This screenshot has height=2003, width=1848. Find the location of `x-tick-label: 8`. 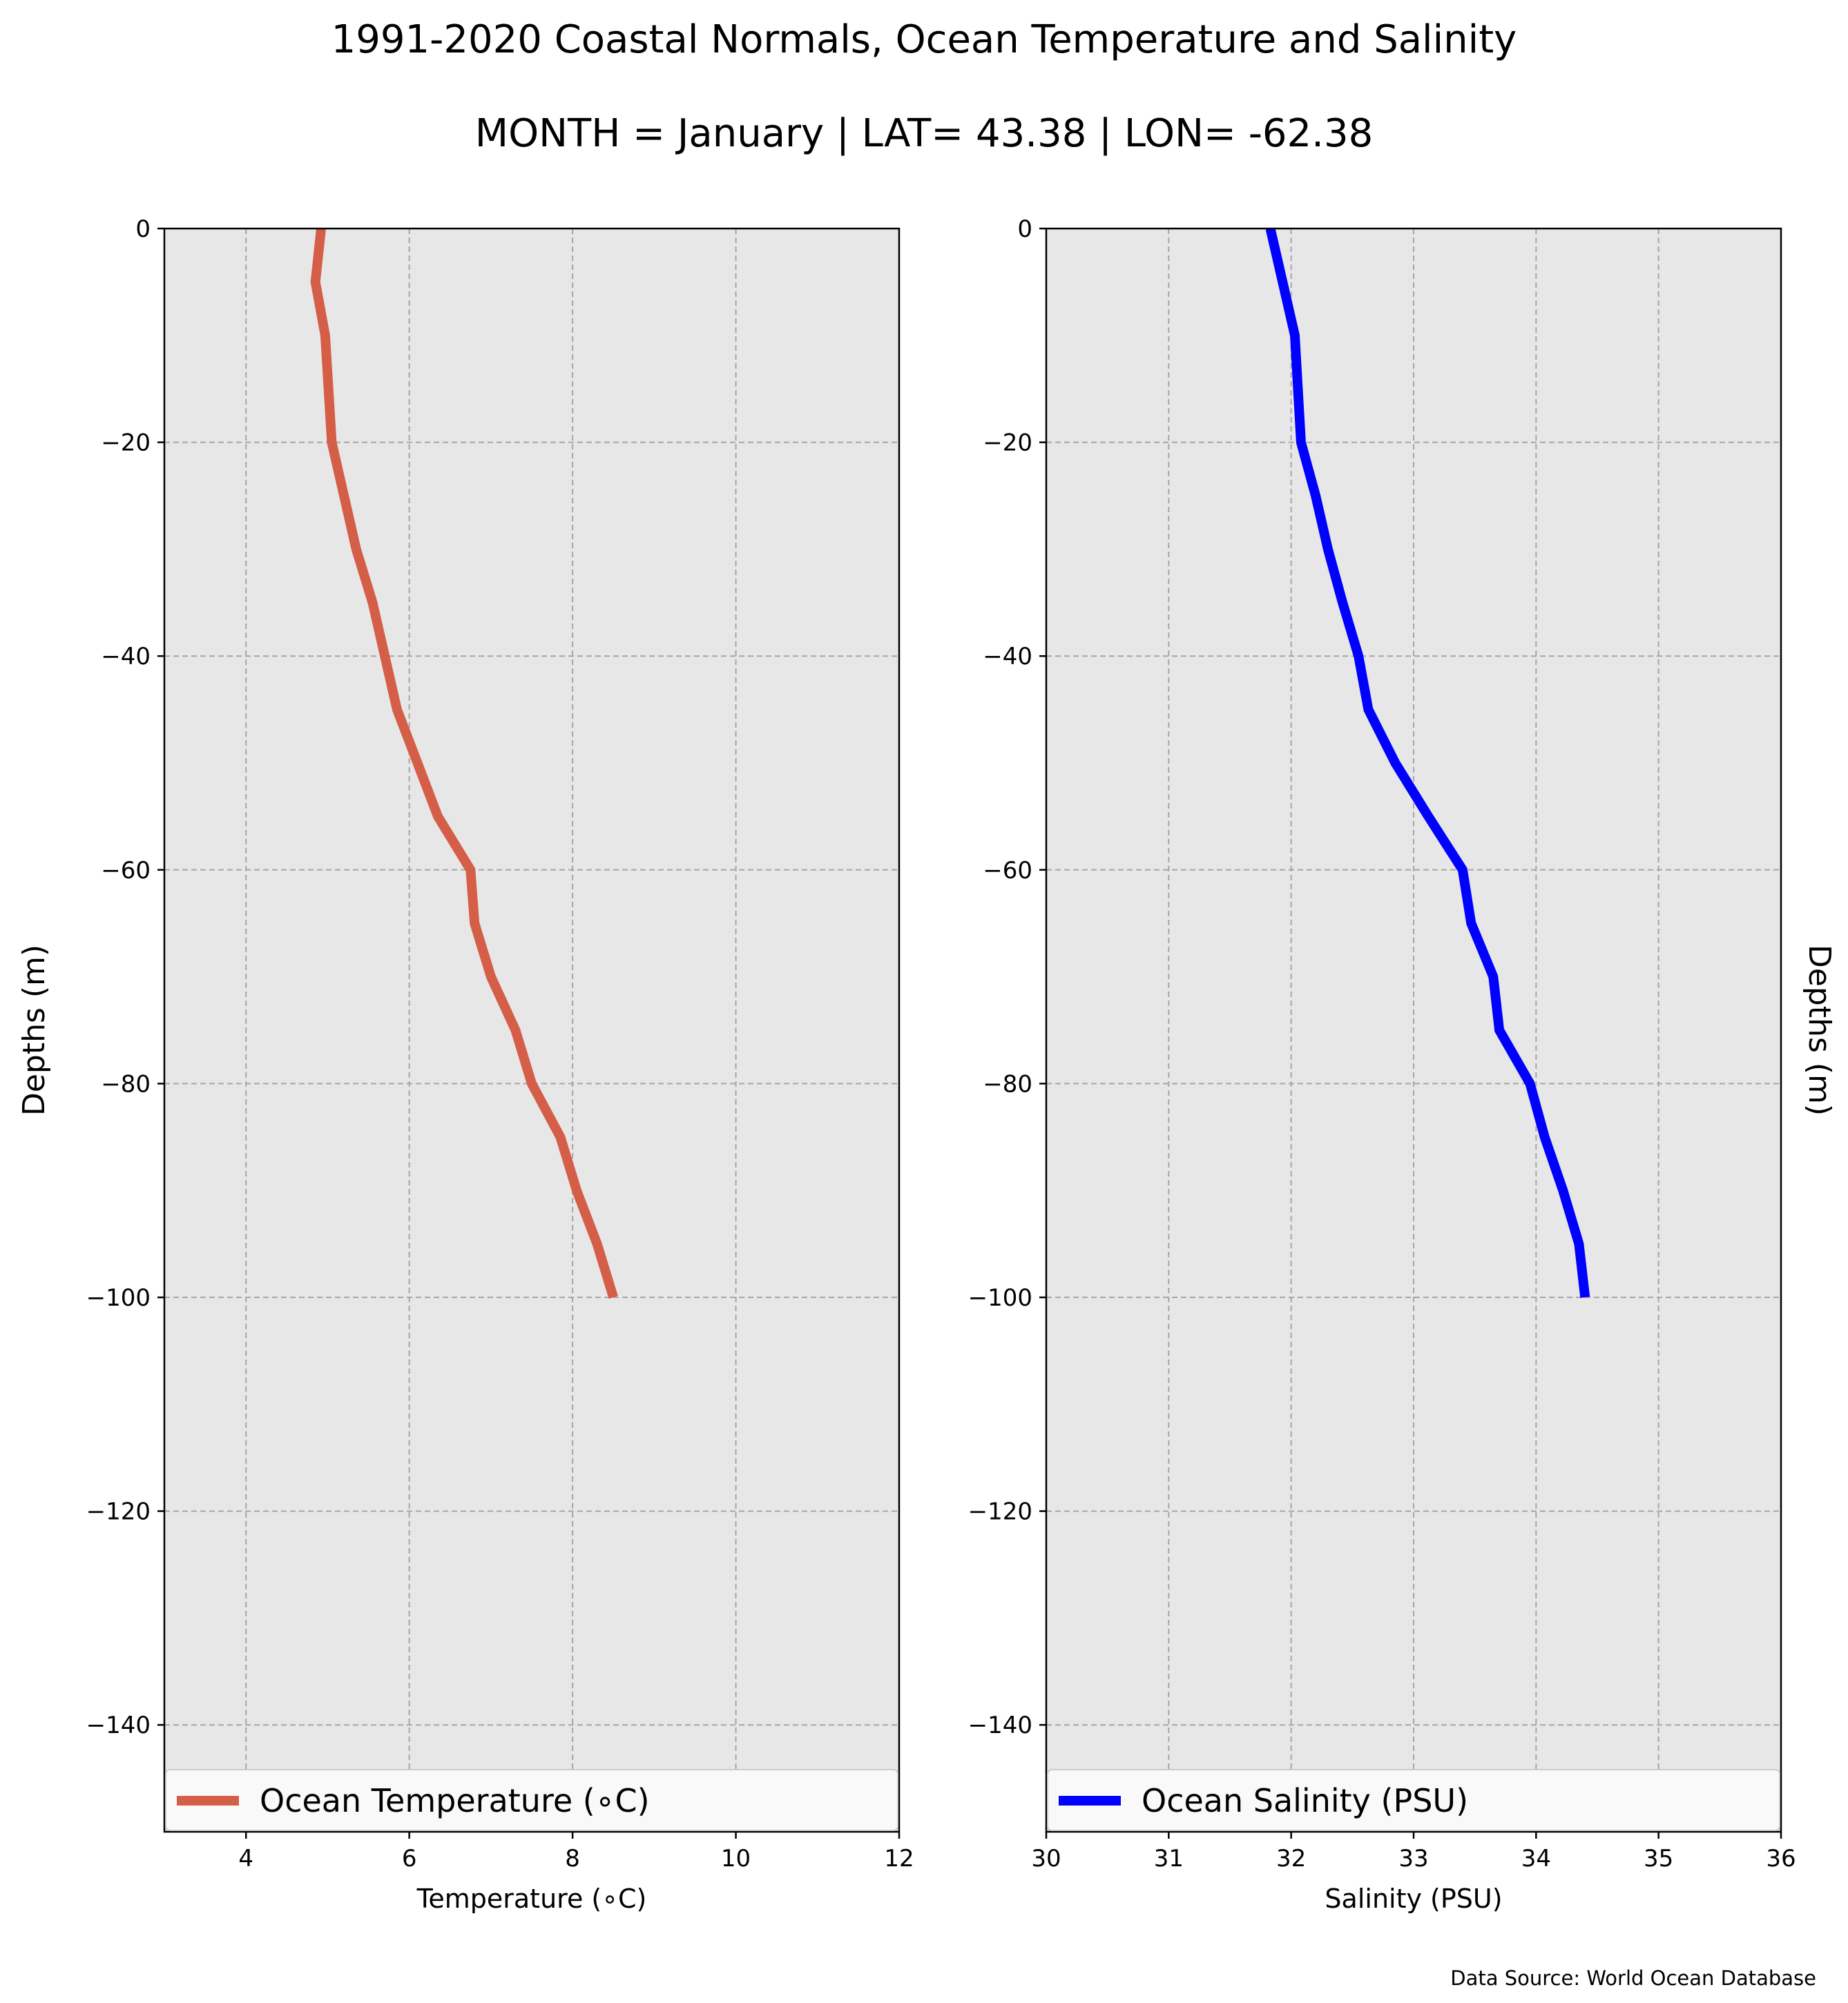

x-tick-label: 8 is located at coordinates (572, 1859).